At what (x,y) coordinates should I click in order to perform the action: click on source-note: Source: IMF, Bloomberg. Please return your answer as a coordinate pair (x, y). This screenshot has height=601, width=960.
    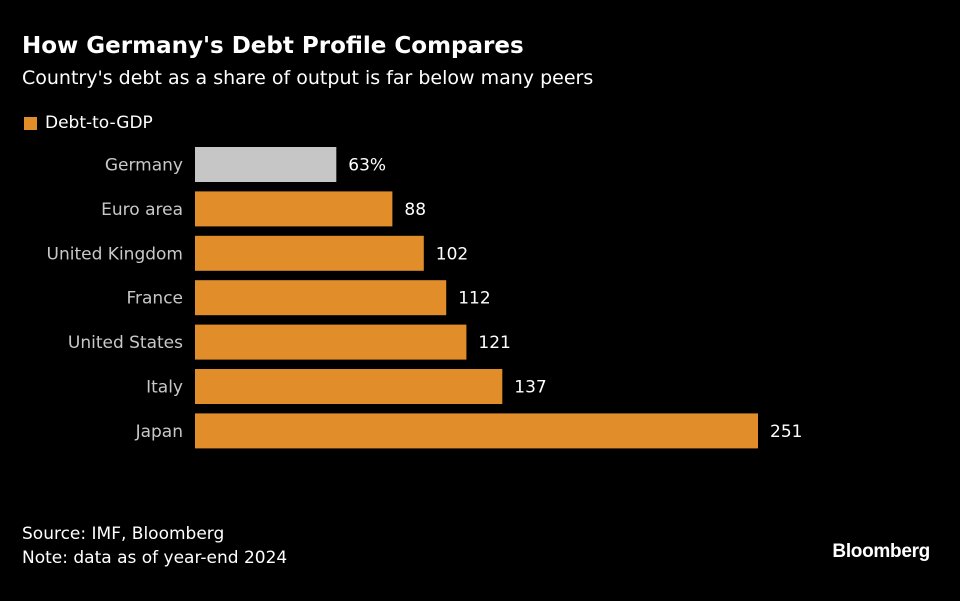
    Looking at the image, I should click on (123, 534).